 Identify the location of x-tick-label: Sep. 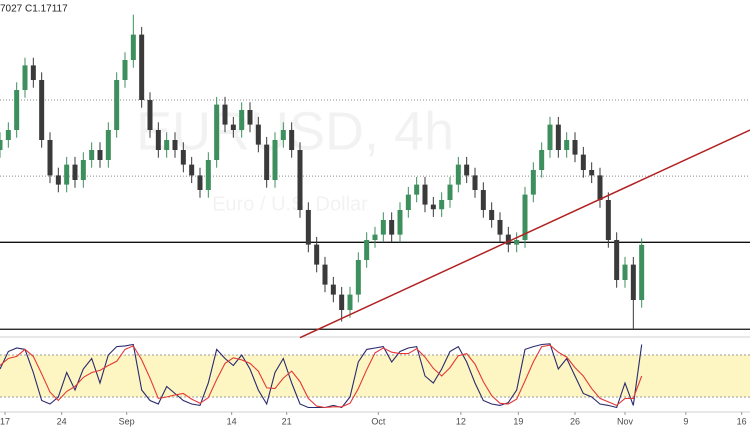
(127, 421).